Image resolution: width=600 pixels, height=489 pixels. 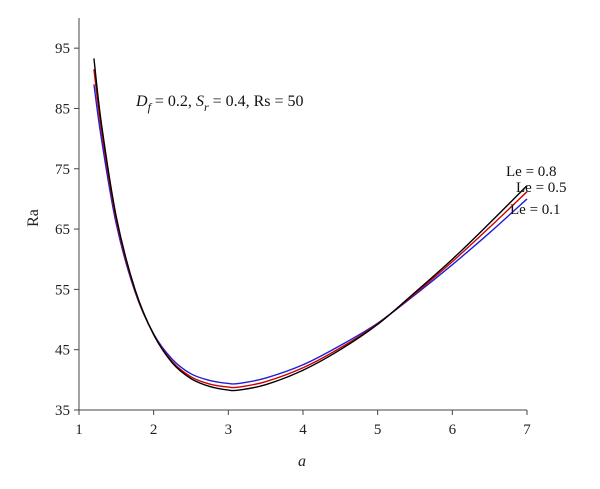 I want to click on df-symbol: D, so click(x=141, y=101).